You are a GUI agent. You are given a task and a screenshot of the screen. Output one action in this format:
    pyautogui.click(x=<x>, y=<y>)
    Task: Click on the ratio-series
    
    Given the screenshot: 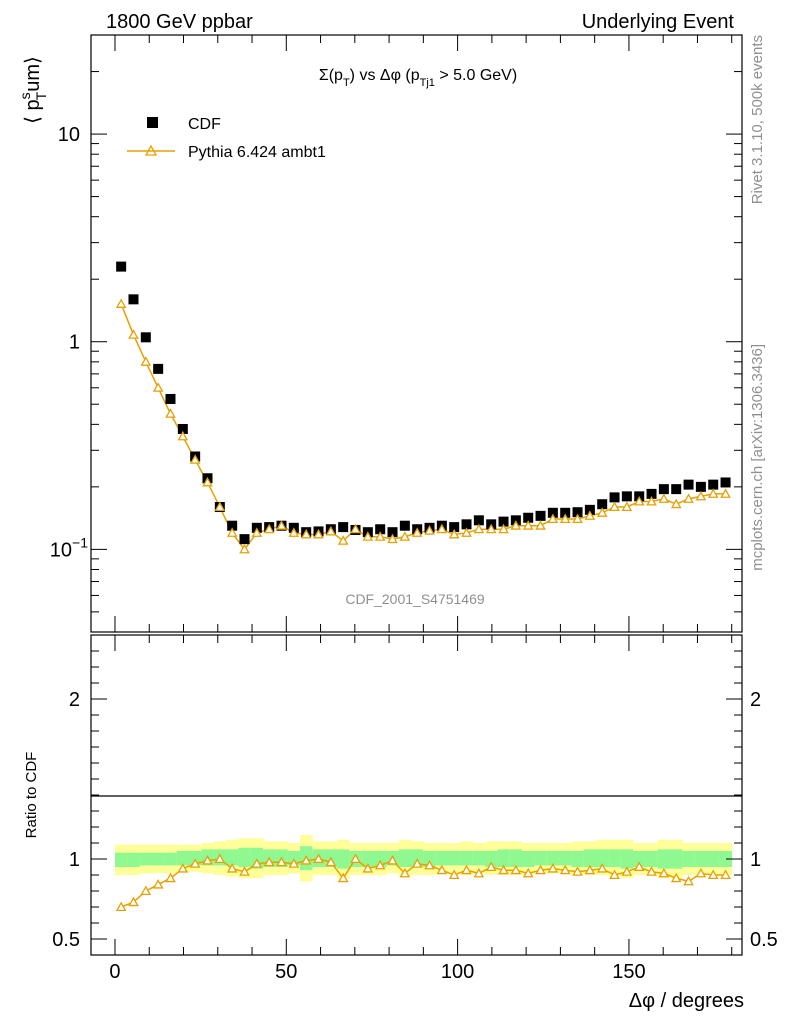 What is the action you would take?
    pyautogui.click(x=423, y=882)
    